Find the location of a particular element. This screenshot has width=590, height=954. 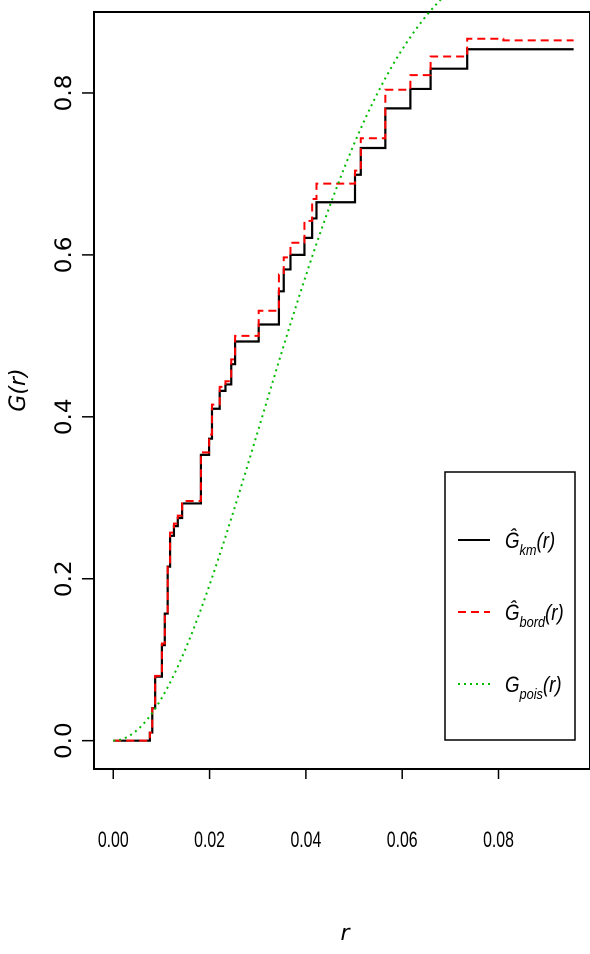

legend-label: Ĝbord(r) is located at coordinates (534, 616).